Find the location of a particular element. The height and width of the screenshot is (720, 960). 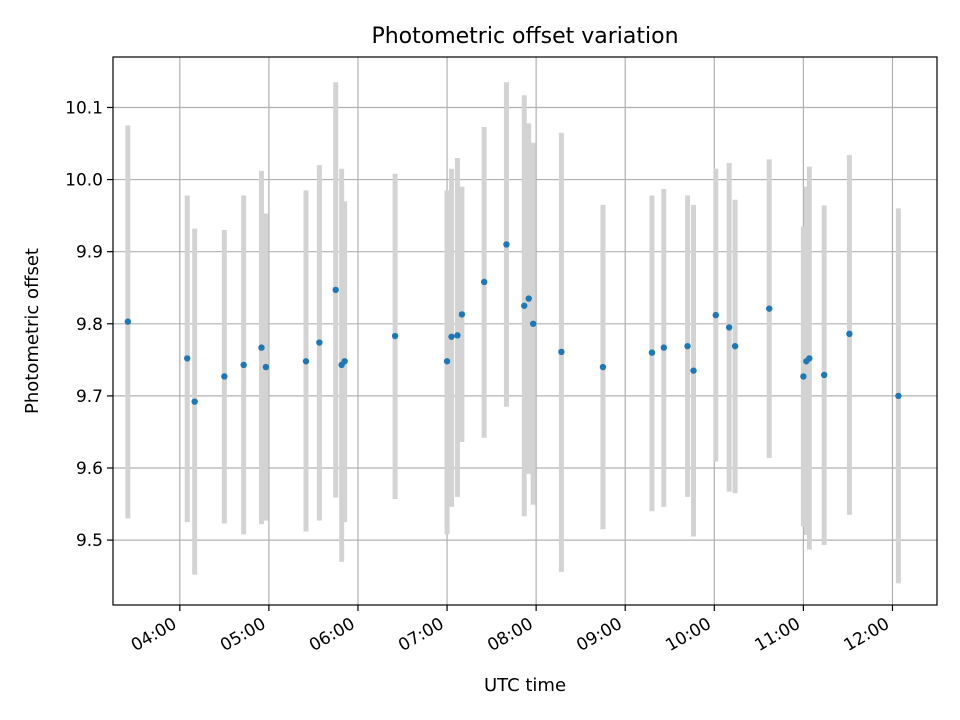

y-tick-label: 9.9 is located at coordinates (89, 253).